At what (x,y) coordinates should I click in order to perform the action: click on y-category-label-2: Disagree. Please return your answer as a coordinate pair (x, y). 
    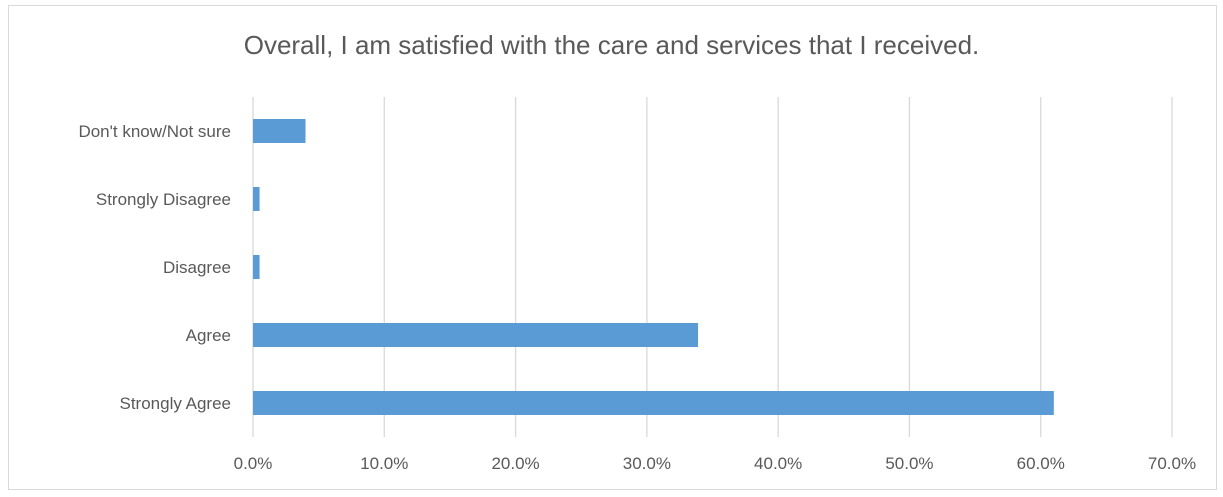
    Looking at the image, I should click on (197, 267).